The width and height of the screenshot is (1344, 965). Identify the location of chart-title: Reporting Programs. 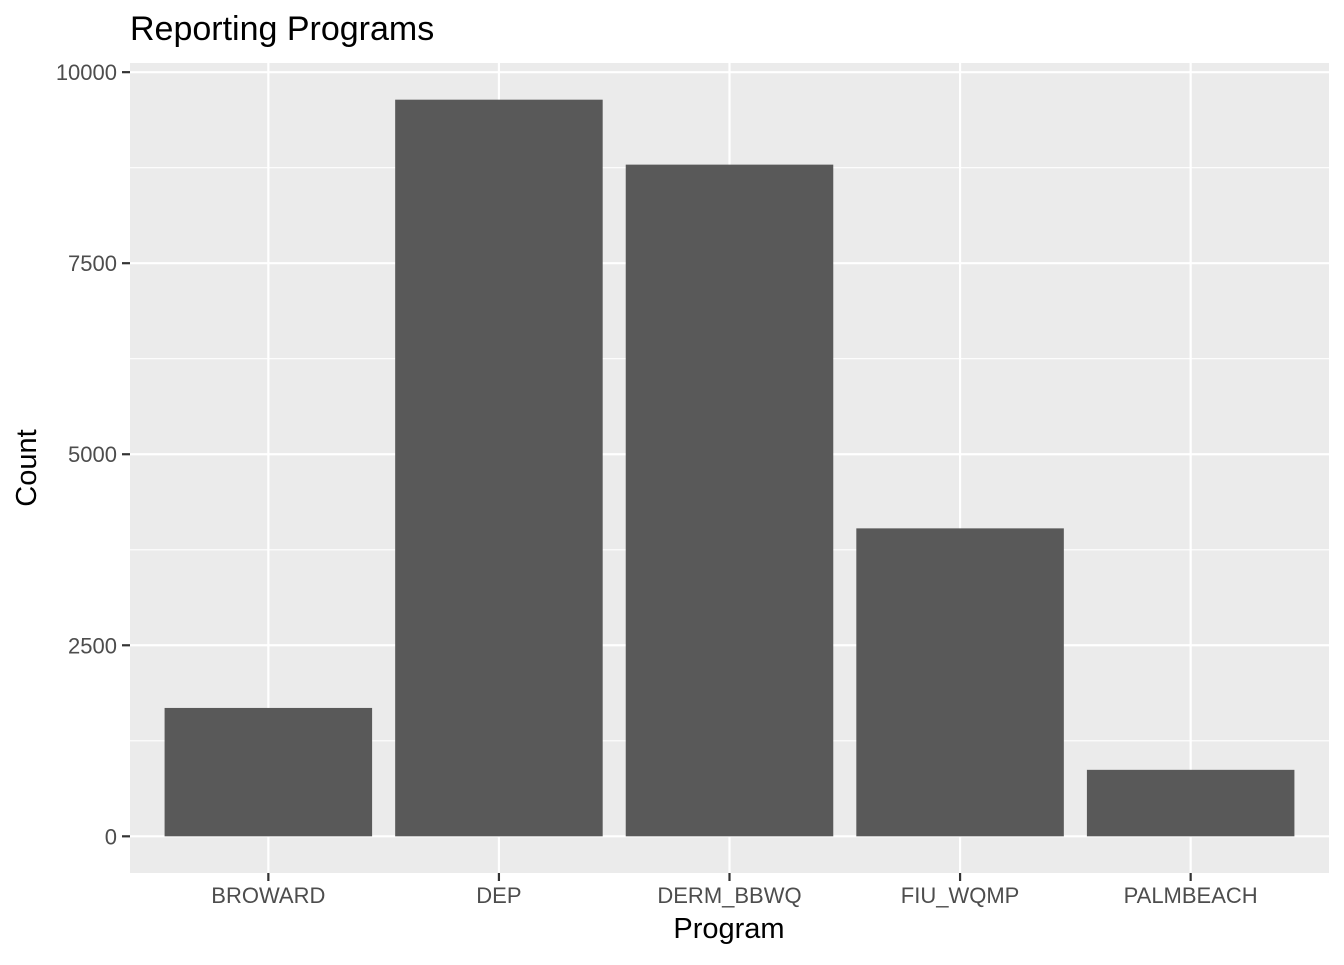
(282, 29).